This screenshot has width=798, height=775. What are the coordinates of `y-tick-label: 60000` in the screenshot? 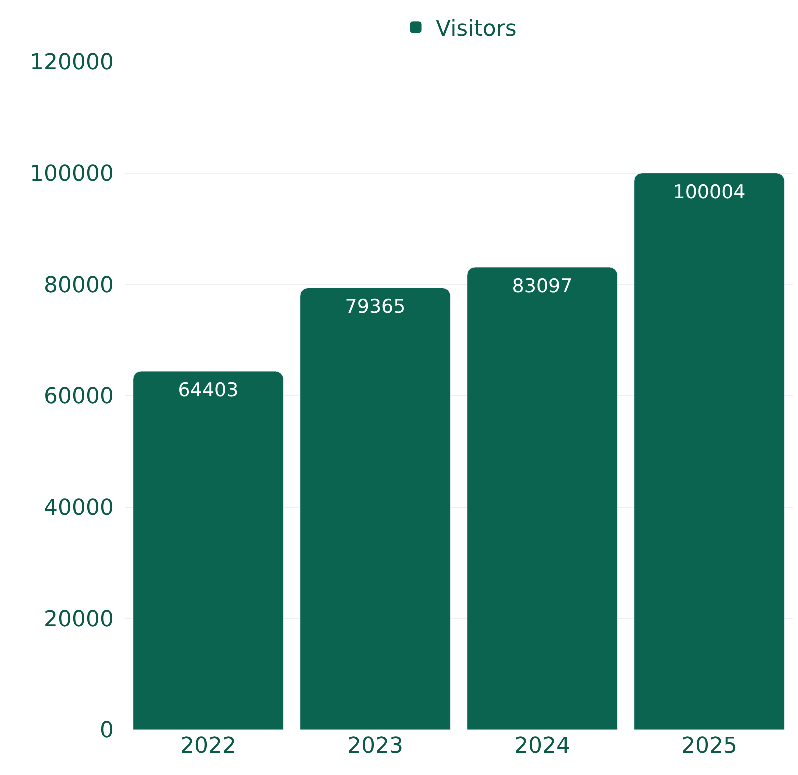 It's located at (79, 397).